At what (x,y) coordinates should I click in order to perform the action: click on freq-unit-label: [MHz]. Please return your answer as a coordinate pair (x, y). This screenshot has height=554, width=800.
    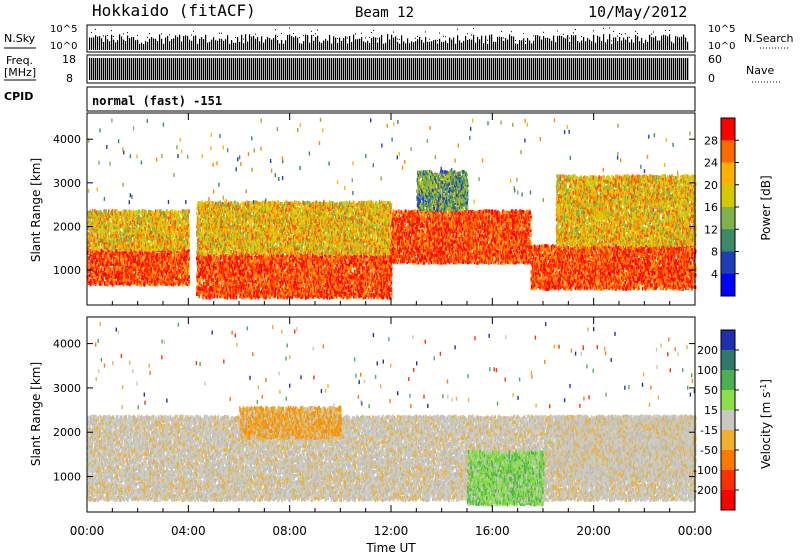
    Looking at the image, I should click on (20, 72).